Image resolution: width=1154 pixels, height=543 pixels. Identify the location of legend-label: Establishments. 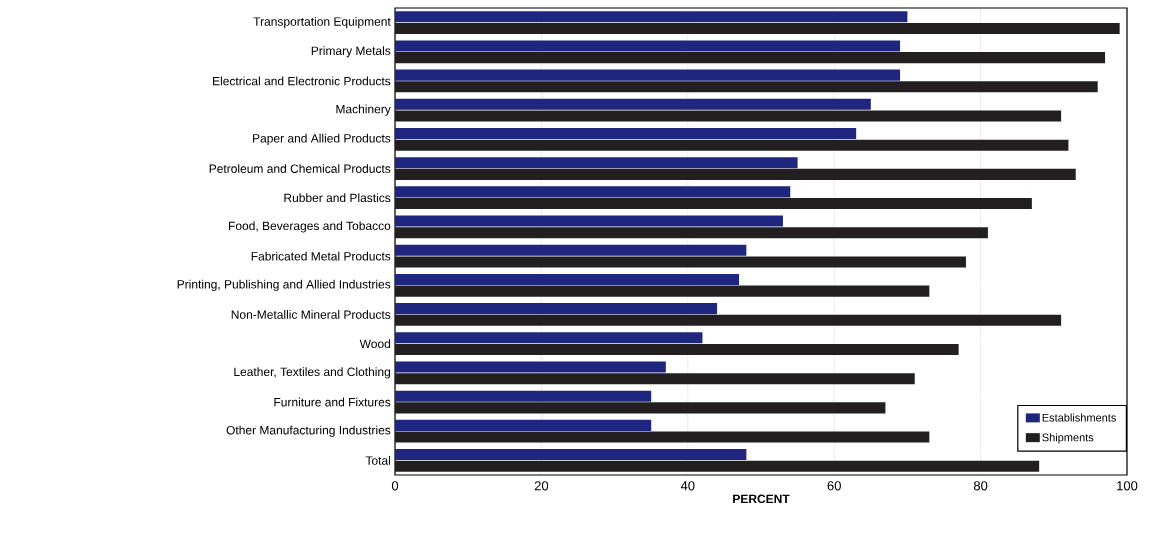
(1079, 417).